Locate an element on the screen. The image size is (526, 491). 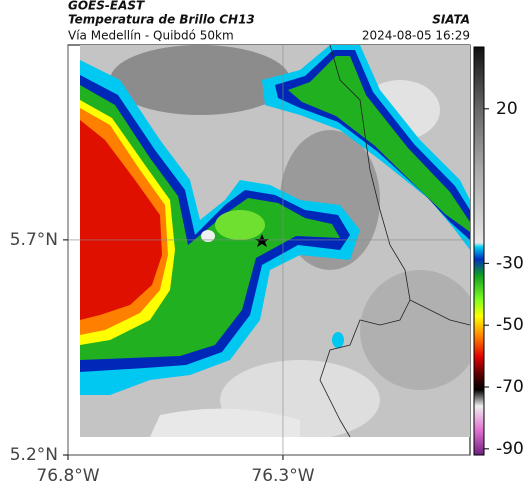
colorbar-label: 20 is located at coordinates (507, 109).